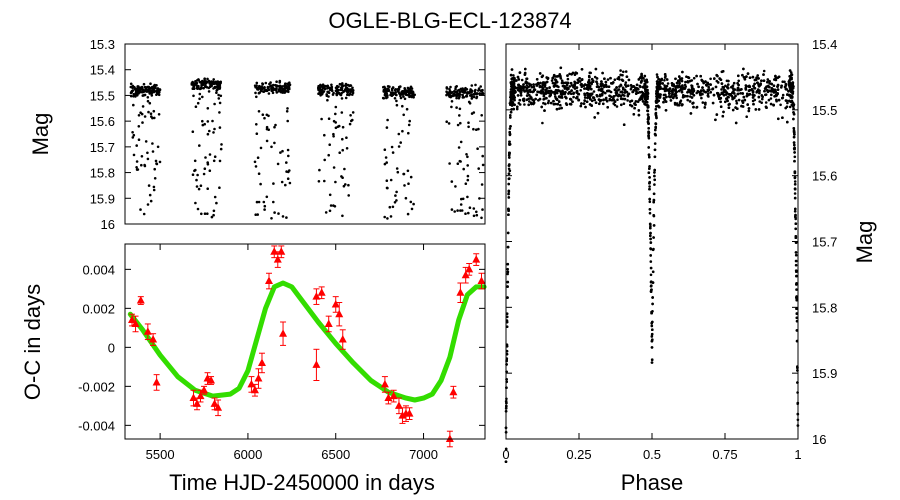 The image size is (900, 500). I want to click on o-c-y-tick-label: 0.002, so click(98, 308).